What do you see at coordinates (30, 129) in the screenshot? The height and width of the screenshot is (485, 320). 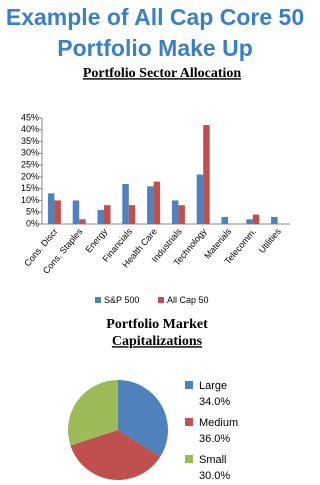 I see `y-tick-label: 40%` at bounding box center [30, 129].